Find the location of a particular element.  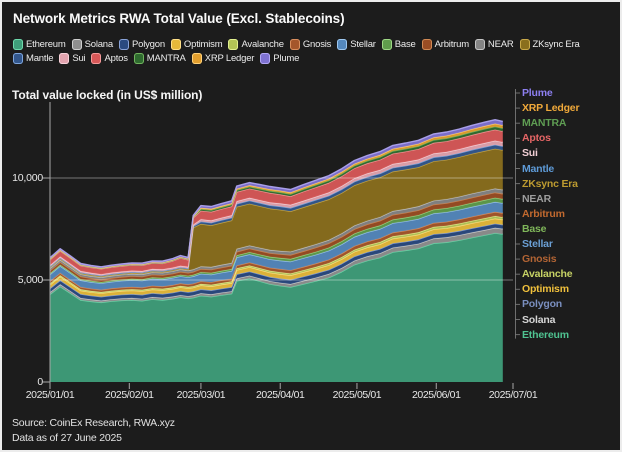

series-label-avalanche: Avalanche is located at coordinates (547, 274).